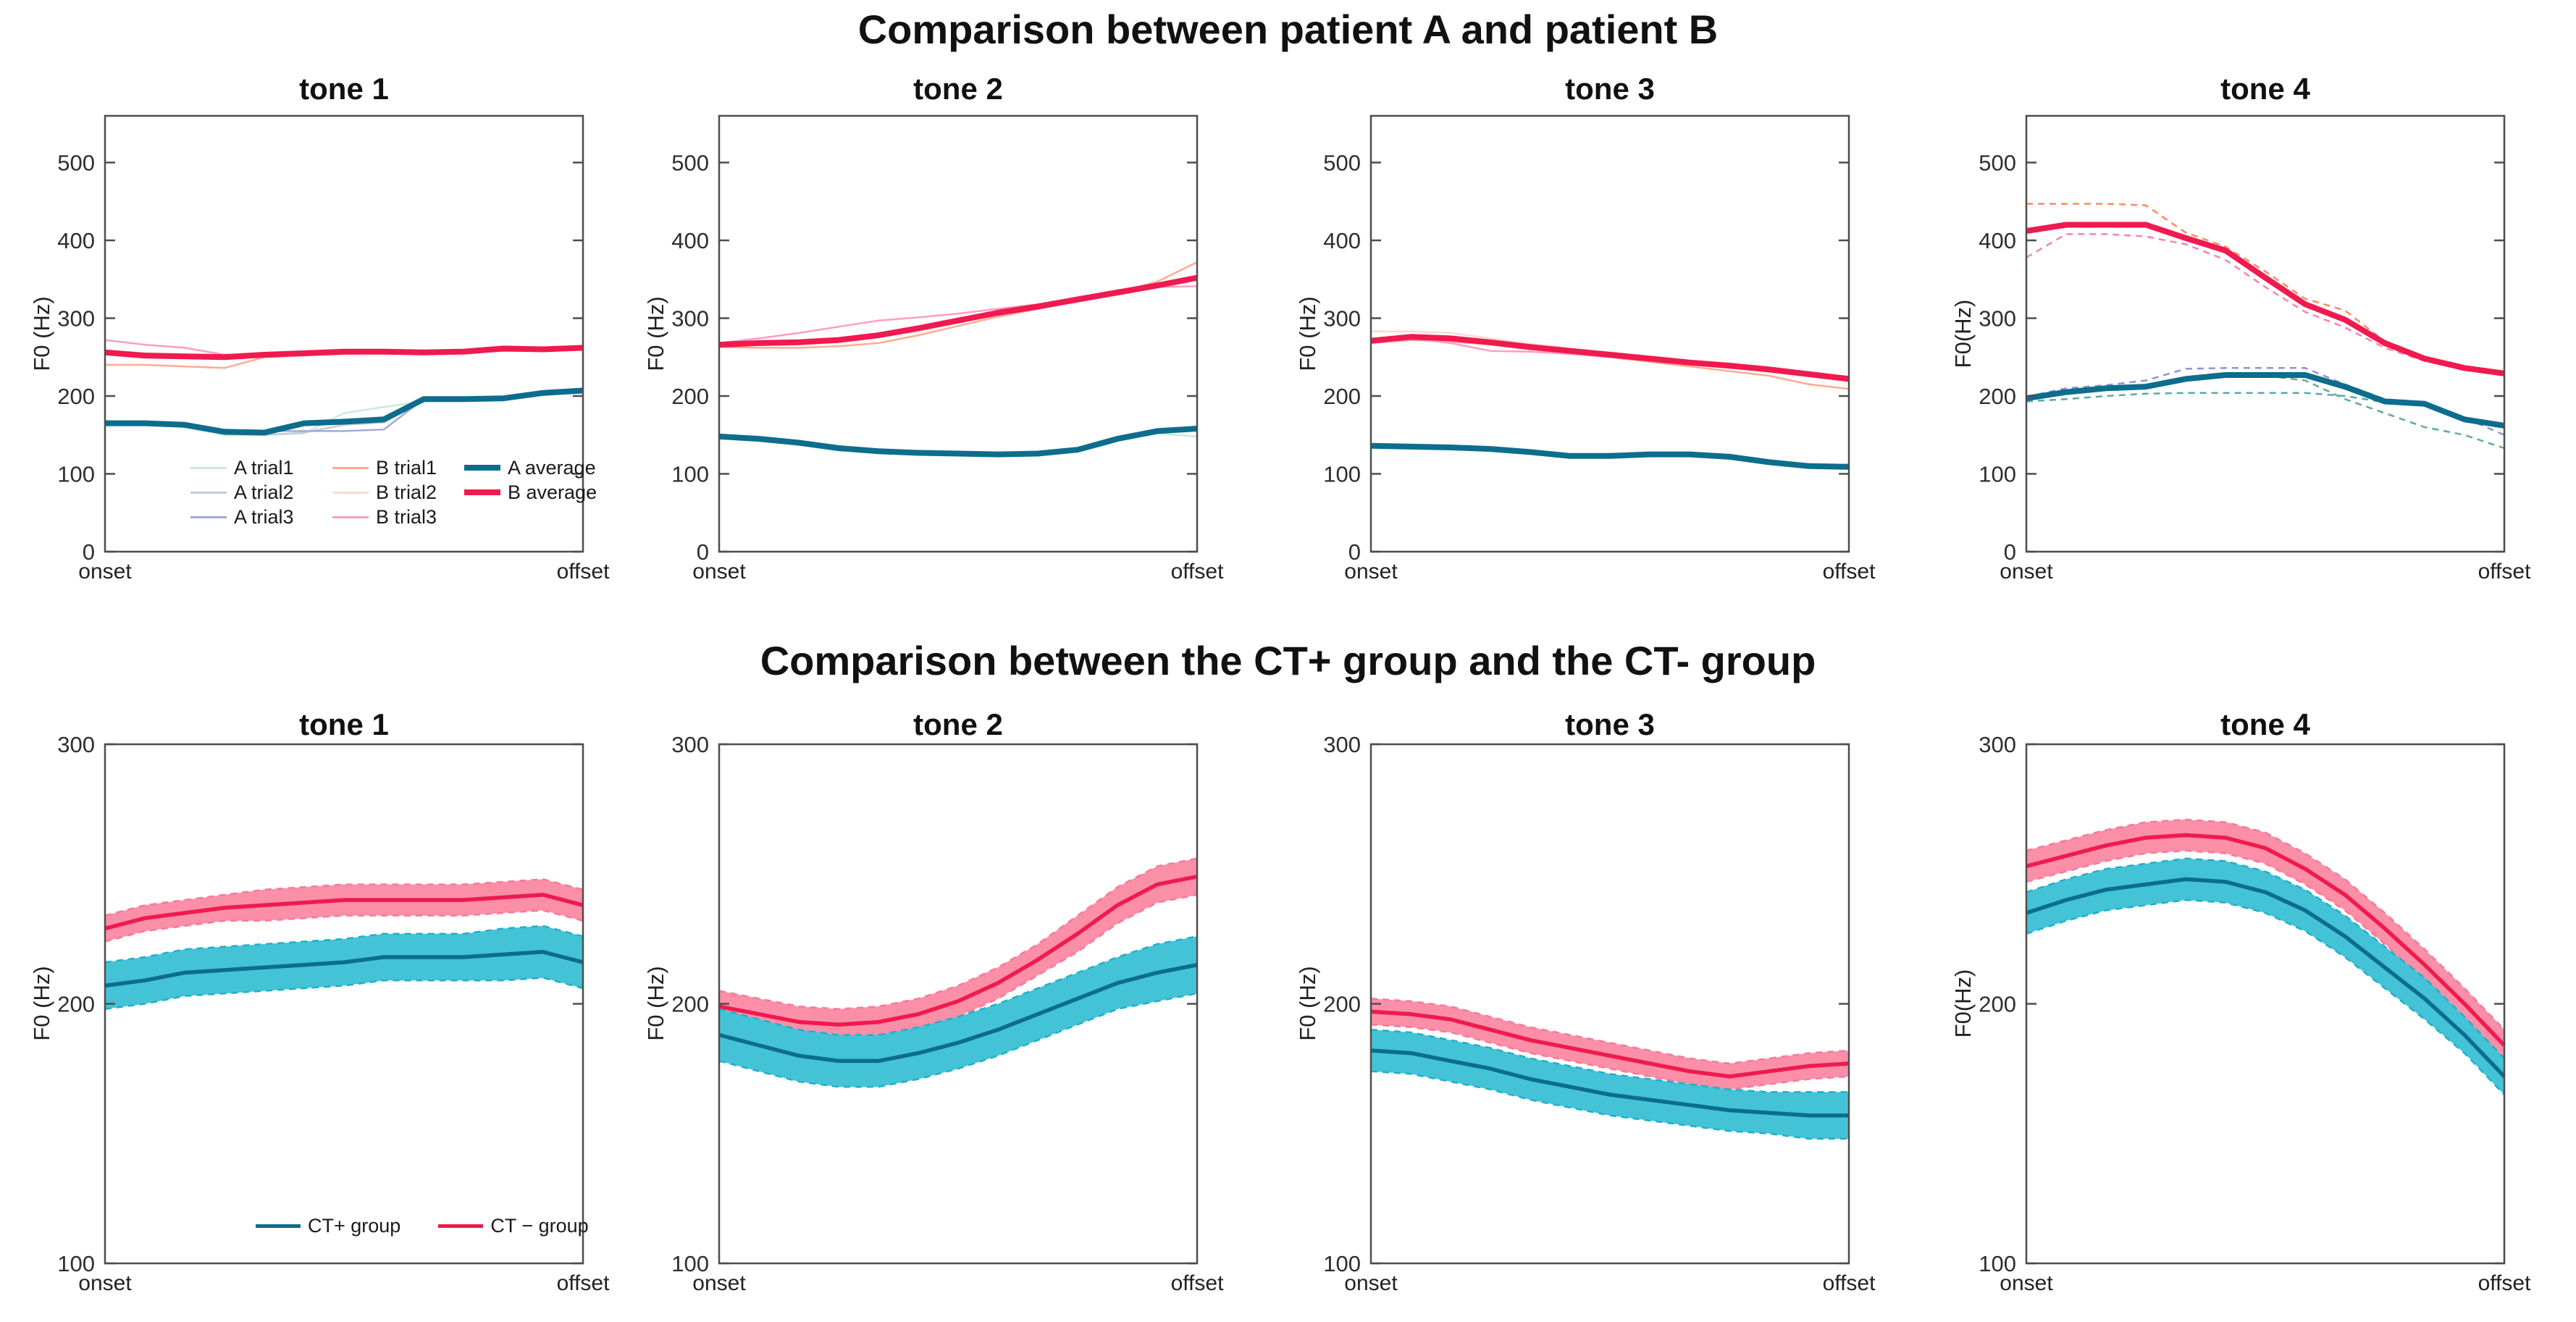  I want to click on subplot-bottom-tone3: tone 3 F0 (Hz) 100 200 300 onset offset, so click(1572, 1005).